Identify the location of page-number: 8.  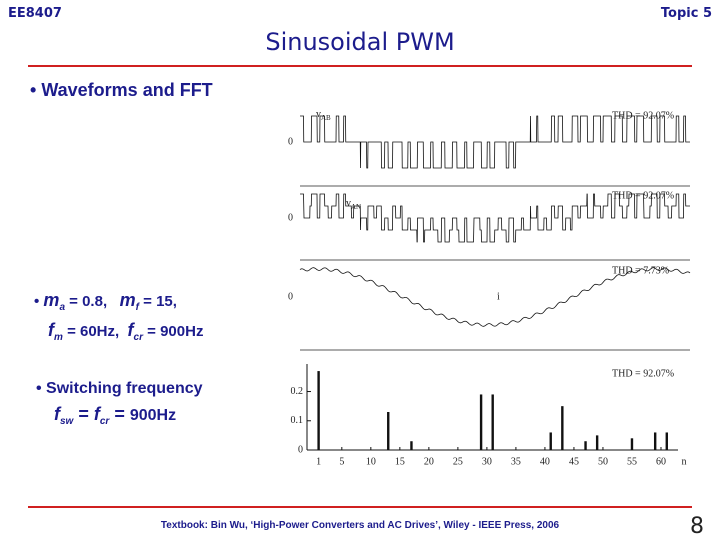
(697, 526).